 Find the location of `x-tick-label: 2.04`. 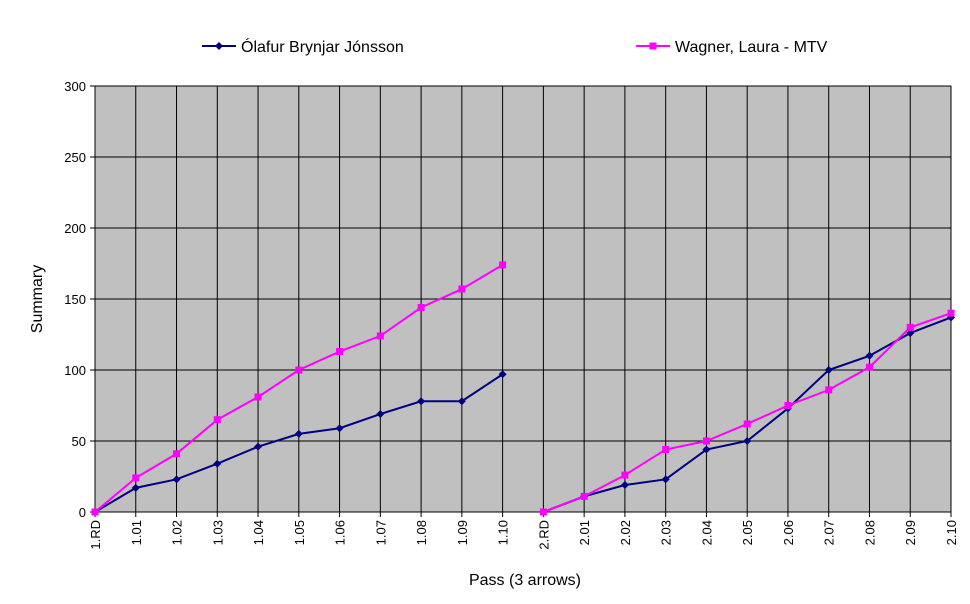

x-tick-label: 2.04 is located at coordinates (706, 532).